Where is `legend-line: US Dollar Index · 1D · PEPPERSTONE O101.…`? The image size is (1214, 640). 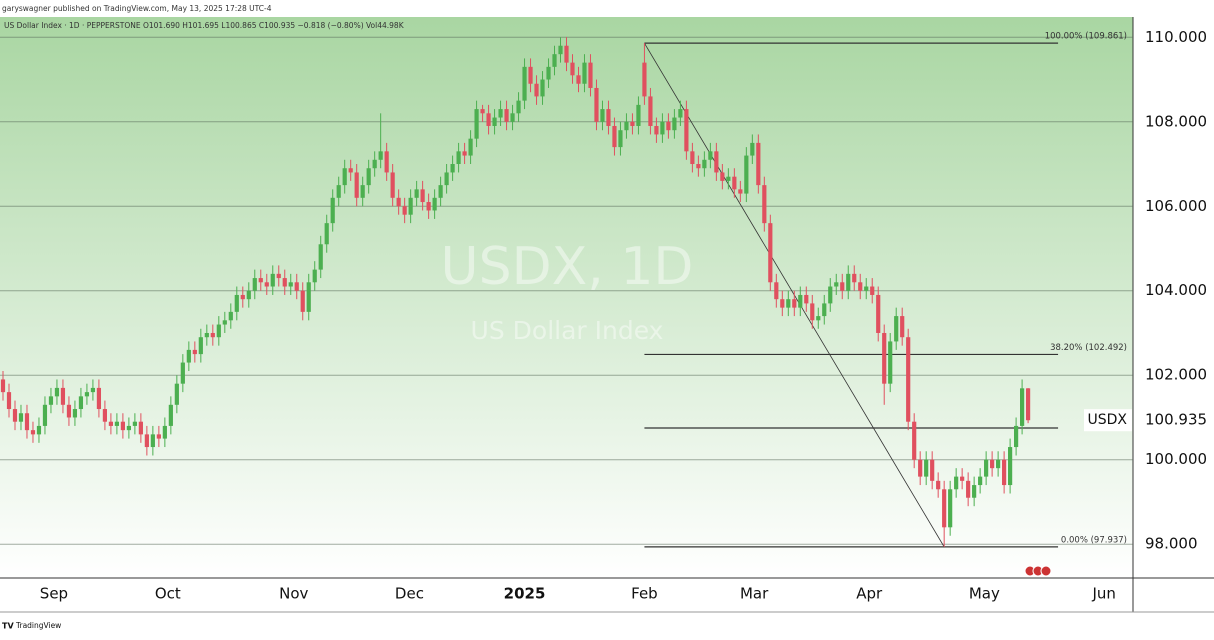
legend-line: US Dollar Index · 1D · PEPPERSTONE O101.… is located at coordinates (204, 25).